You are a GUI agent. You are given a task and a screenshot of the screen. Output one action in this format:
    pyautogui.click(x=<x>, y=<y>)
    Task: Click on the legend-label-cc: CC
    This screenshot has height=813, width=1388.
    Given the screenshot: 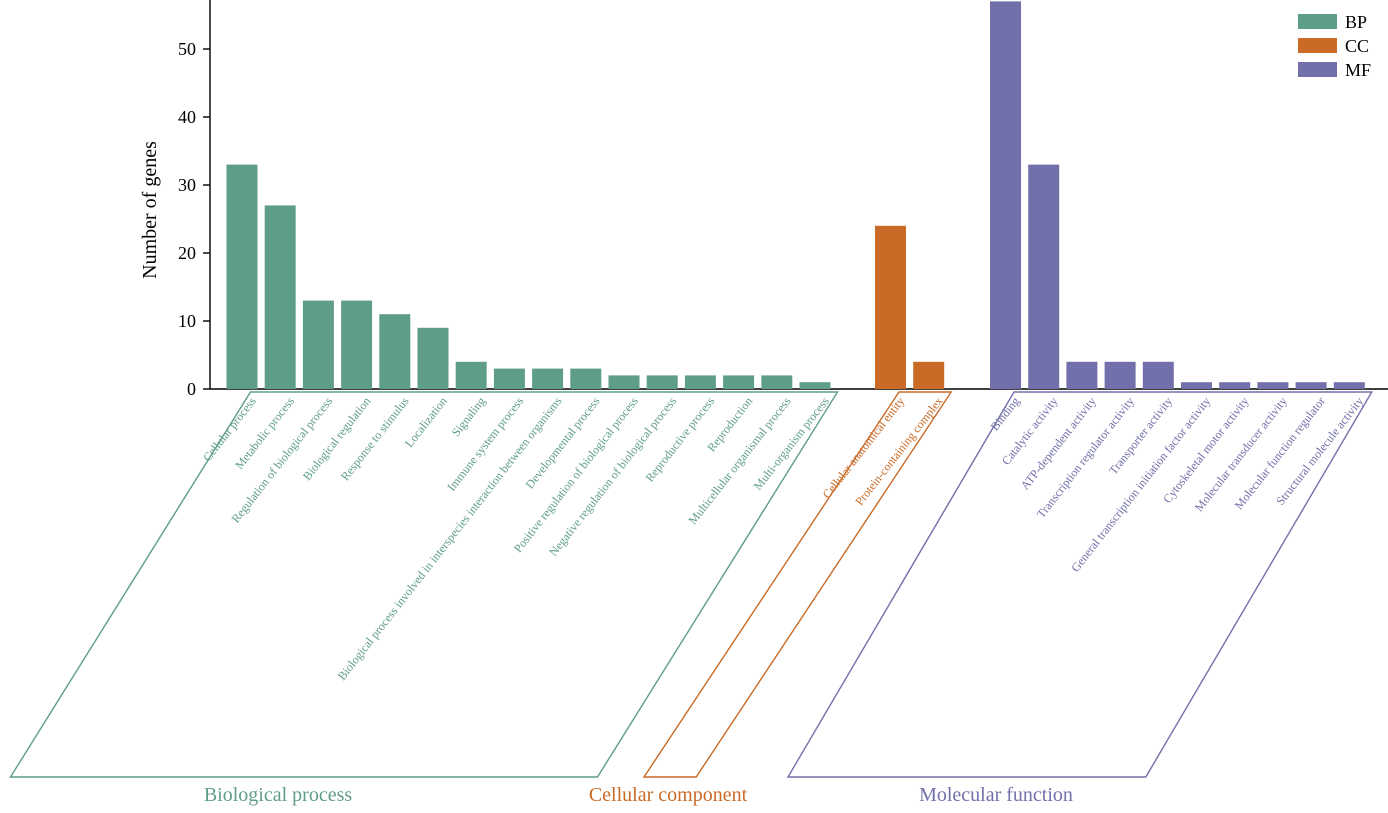 What is the action you would take?
    pyautogui.click(x=1357, y=46)
    